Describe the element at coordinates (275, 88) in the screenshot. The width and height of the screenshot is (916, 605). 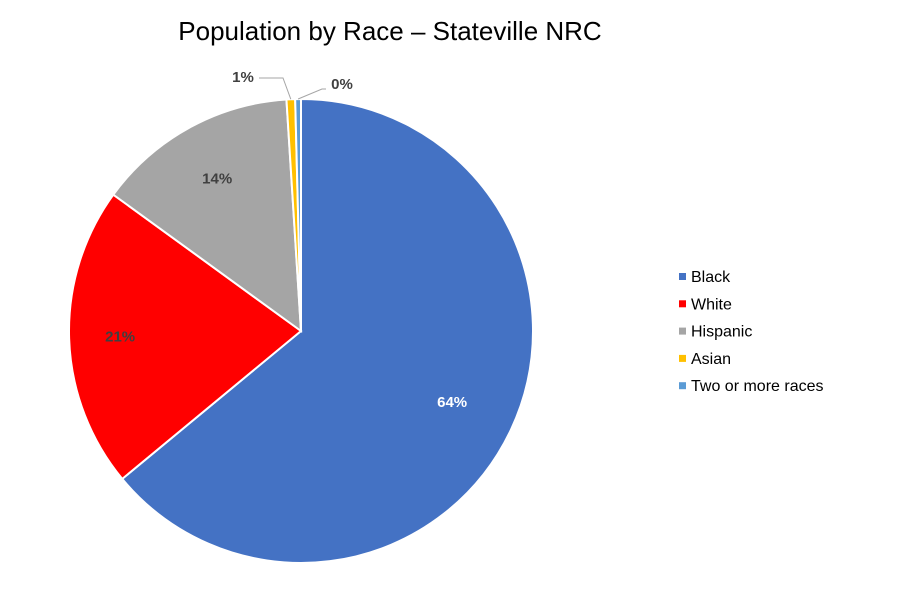
I see `leader-line-asian` at that location.